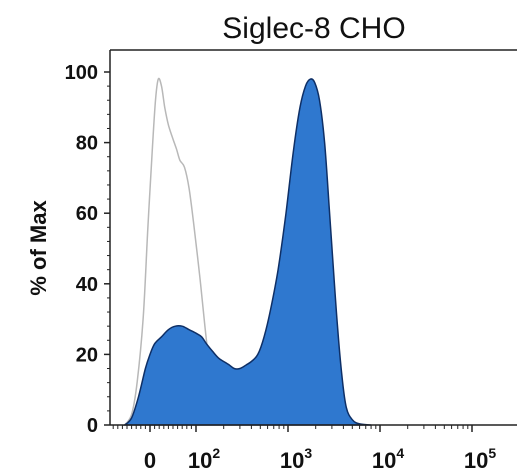 The width and height of the screenshot is (517, 470). What do you see at coordinates (87, 214) in the screenshot?
I see `y-tick-label: 60` at bounding box center [87, 214].